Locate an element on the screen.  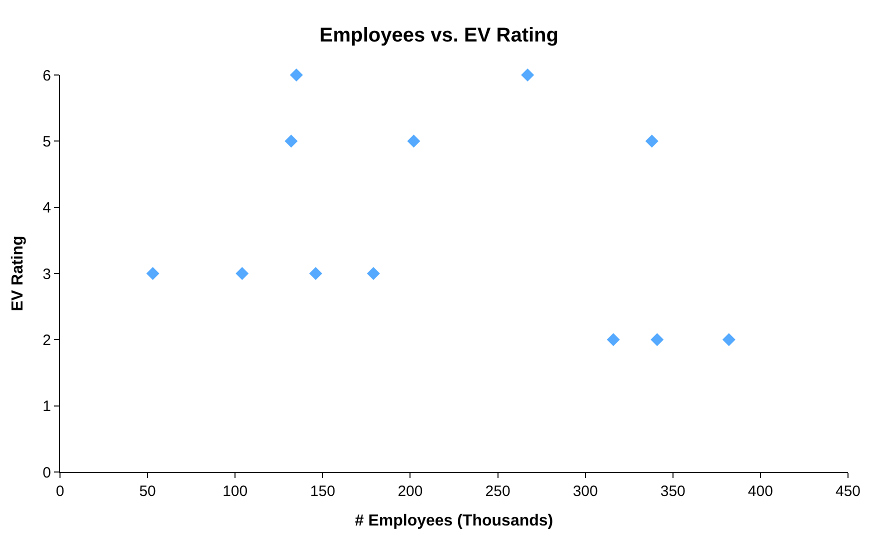
y-tick-label: 3 is located at coordinates (46, 274).